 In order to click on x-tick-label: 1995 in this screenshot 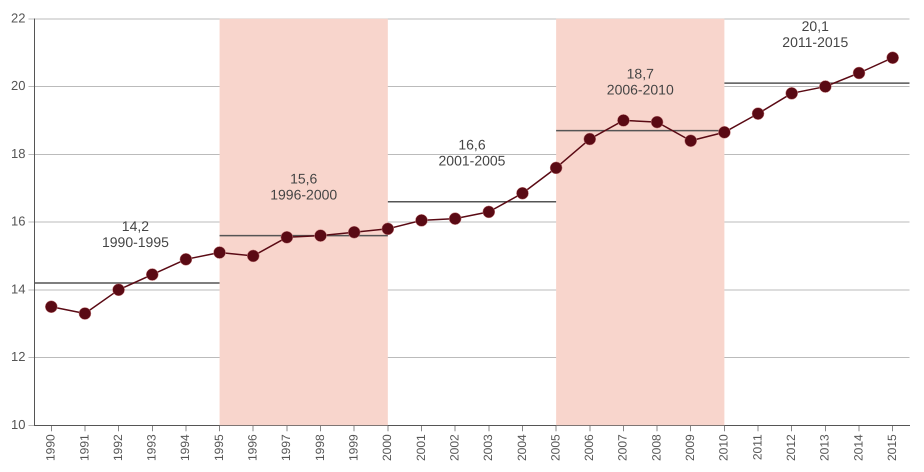, I will do `click(219, 448)`.